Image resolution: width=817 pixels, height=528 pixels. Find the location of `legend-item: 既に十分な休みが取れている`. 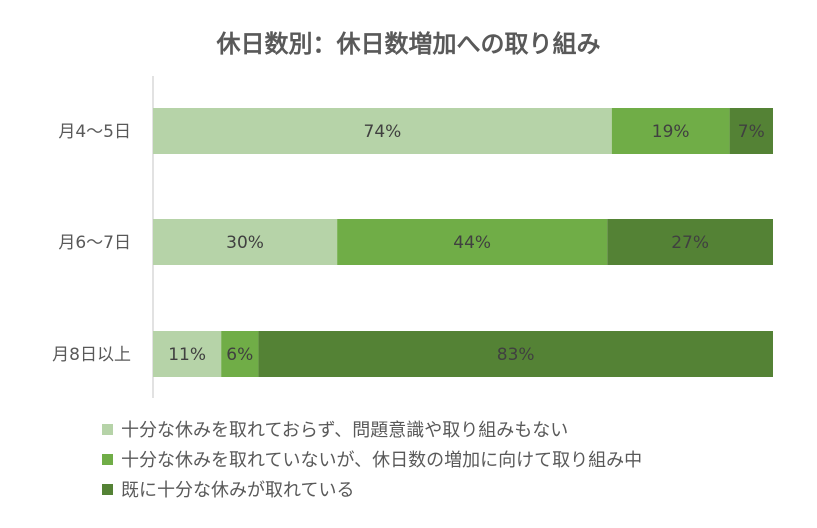

legend-item: 既に十分な休みが取れている is located at coordinates (372, 489).